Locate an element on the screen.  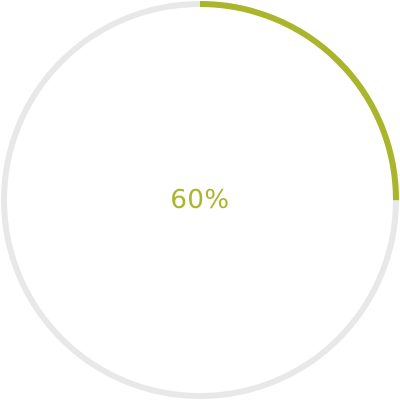
progress-percentage-label: 60% is located at coordinates (200, 200).